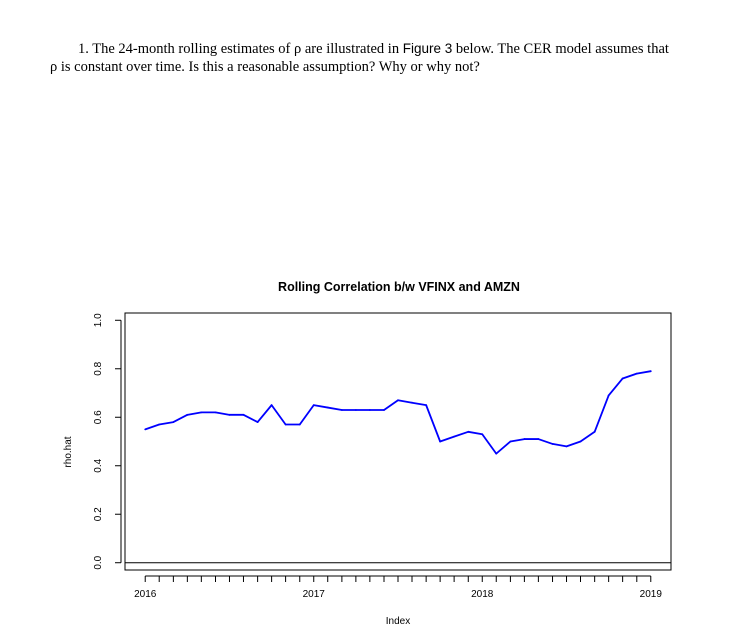 The image size is (732, 627). Describe the element at coordinates (427, 48) in the screenshot. I see `figure-reference: Figure 3` at that location.